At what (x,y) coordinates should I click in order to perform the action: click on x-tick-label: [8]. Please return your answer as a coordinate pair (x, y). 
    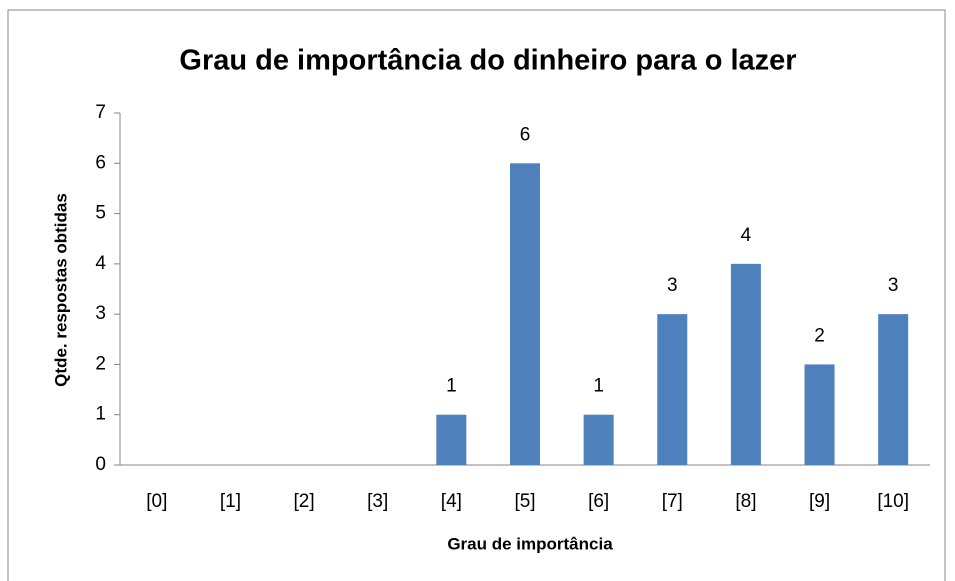
    Looking at the image, I should click on (745, 501).